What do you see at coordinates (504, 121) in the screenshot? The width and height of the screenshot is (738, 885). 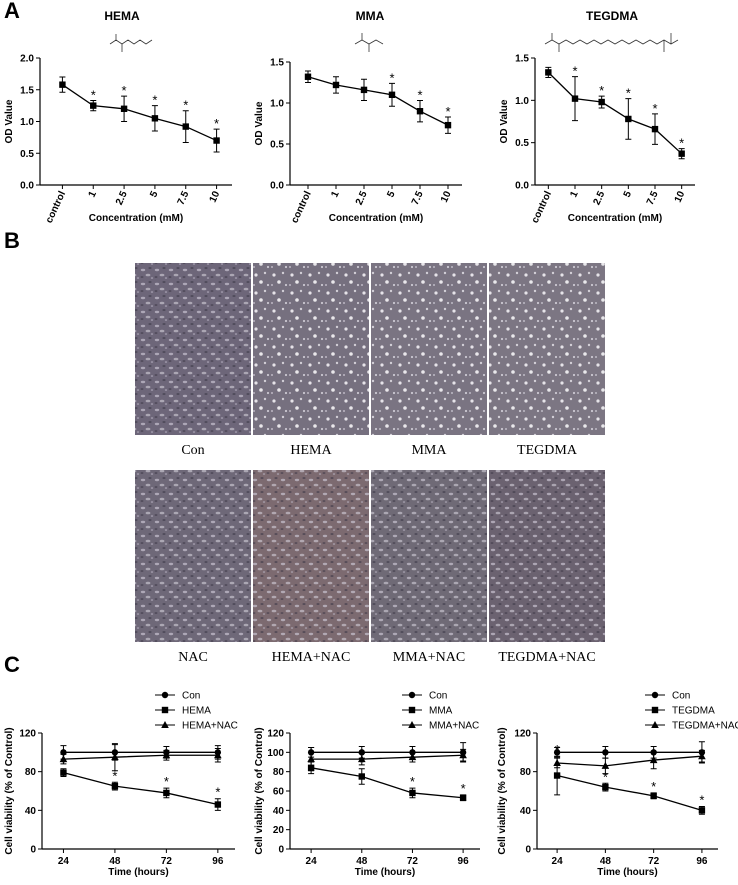 I see `y-axis-label: OD Value` at bounding box center [504, 121].